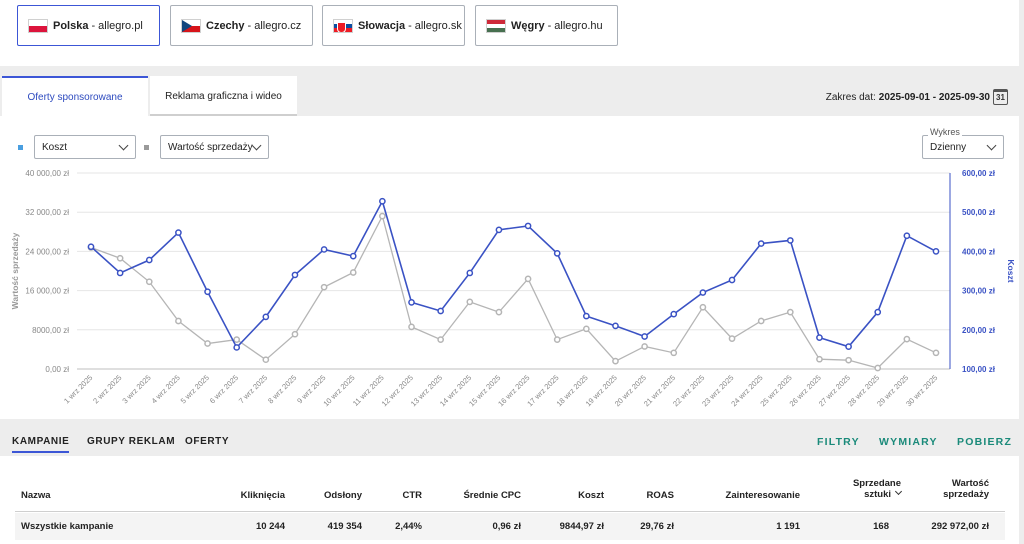 This screenshot has width=1024, height=544. Describe the element at coordinates (934, 97) in the screenshot. I see `date-range-value: 2025-09-01 - 2025-09-30` at that location.